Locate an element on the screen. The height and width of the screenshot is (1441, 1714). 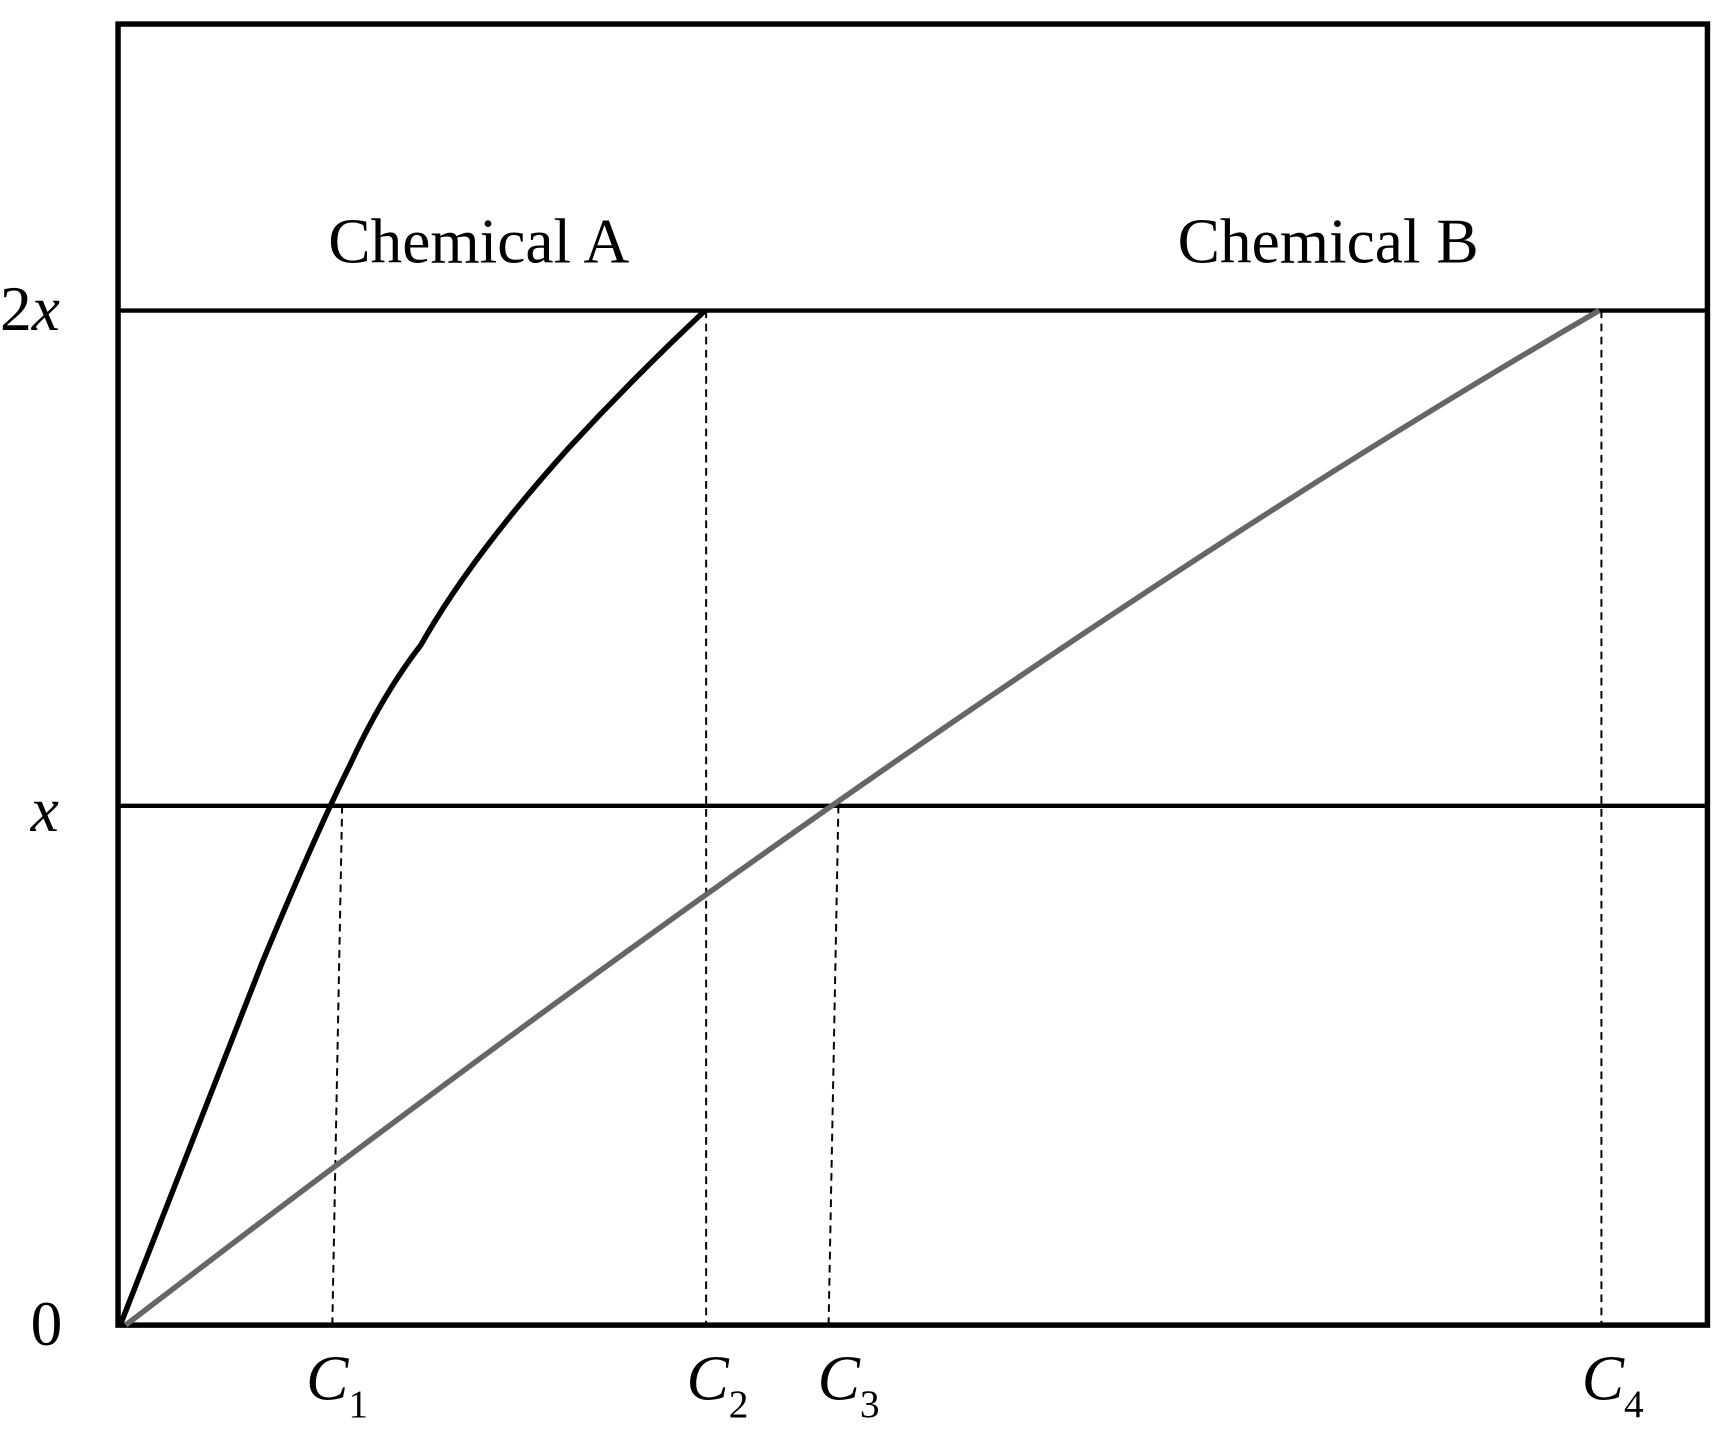
drop-c1 is located at coordinates (337, 1065).